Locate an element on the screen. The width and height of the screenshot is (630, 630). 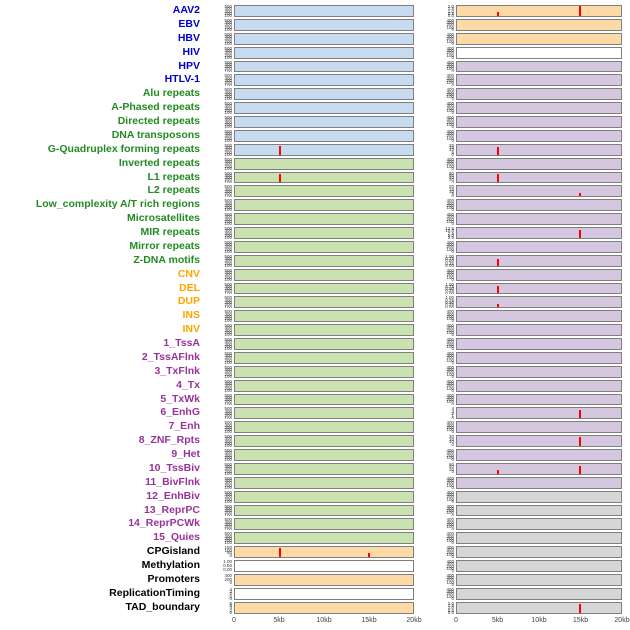
y-tick-label: 0.5 is located at coordinates (450, 13).